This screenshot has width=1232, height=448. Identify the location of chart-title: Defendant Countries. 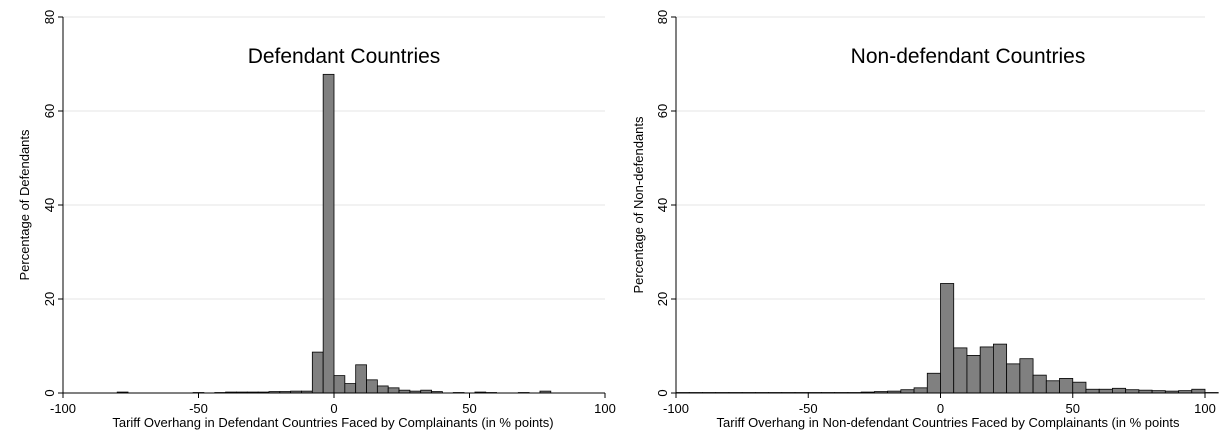
(344, 56).